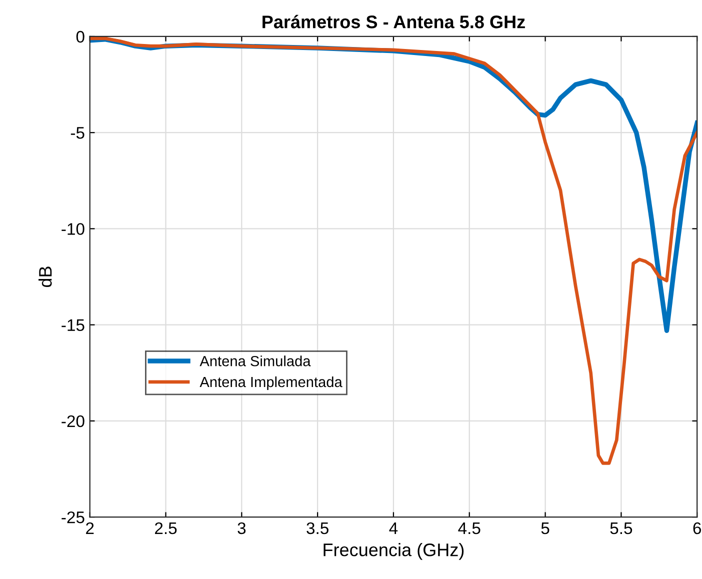 Image resolution: width=702 pixels, height=579 pixels. Describe the element at coordinates (73, 517) in the screenshot. I see `y-tick-label: -25` at that location.